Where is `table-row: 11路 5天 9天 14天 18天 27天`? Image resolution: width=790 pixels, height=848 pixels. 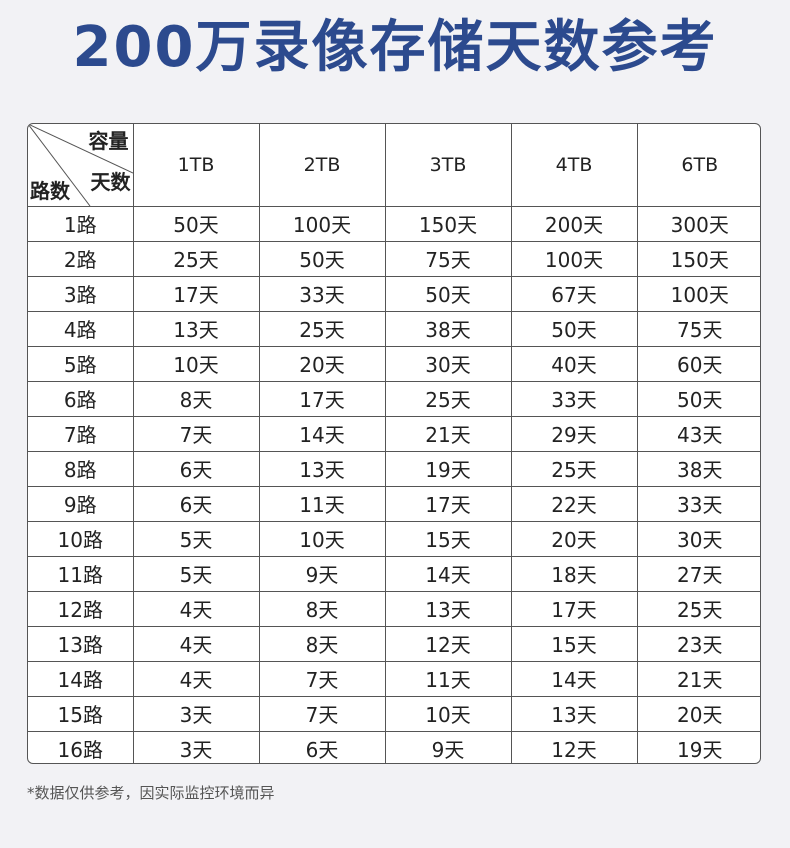 table-row: 11路 5天 9天 14天 18天 27天 is located at coordinates (394, 573).